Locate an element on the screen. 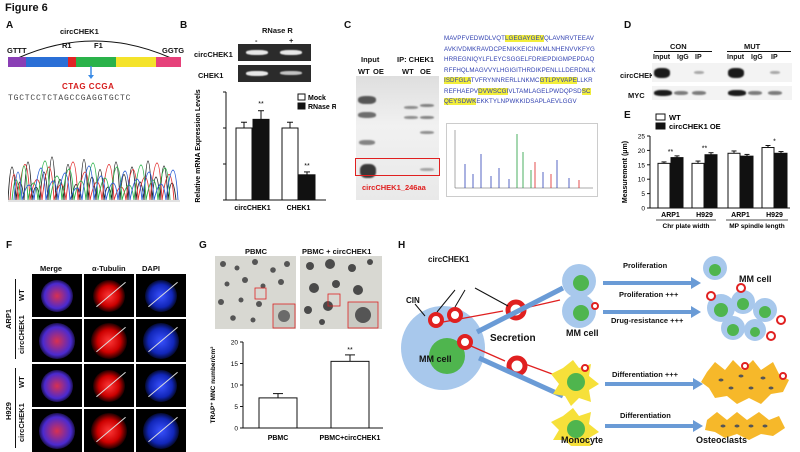 The image size is (800, 452). gel-row2-label: CHEK1 is located at coordinates (211, 75).